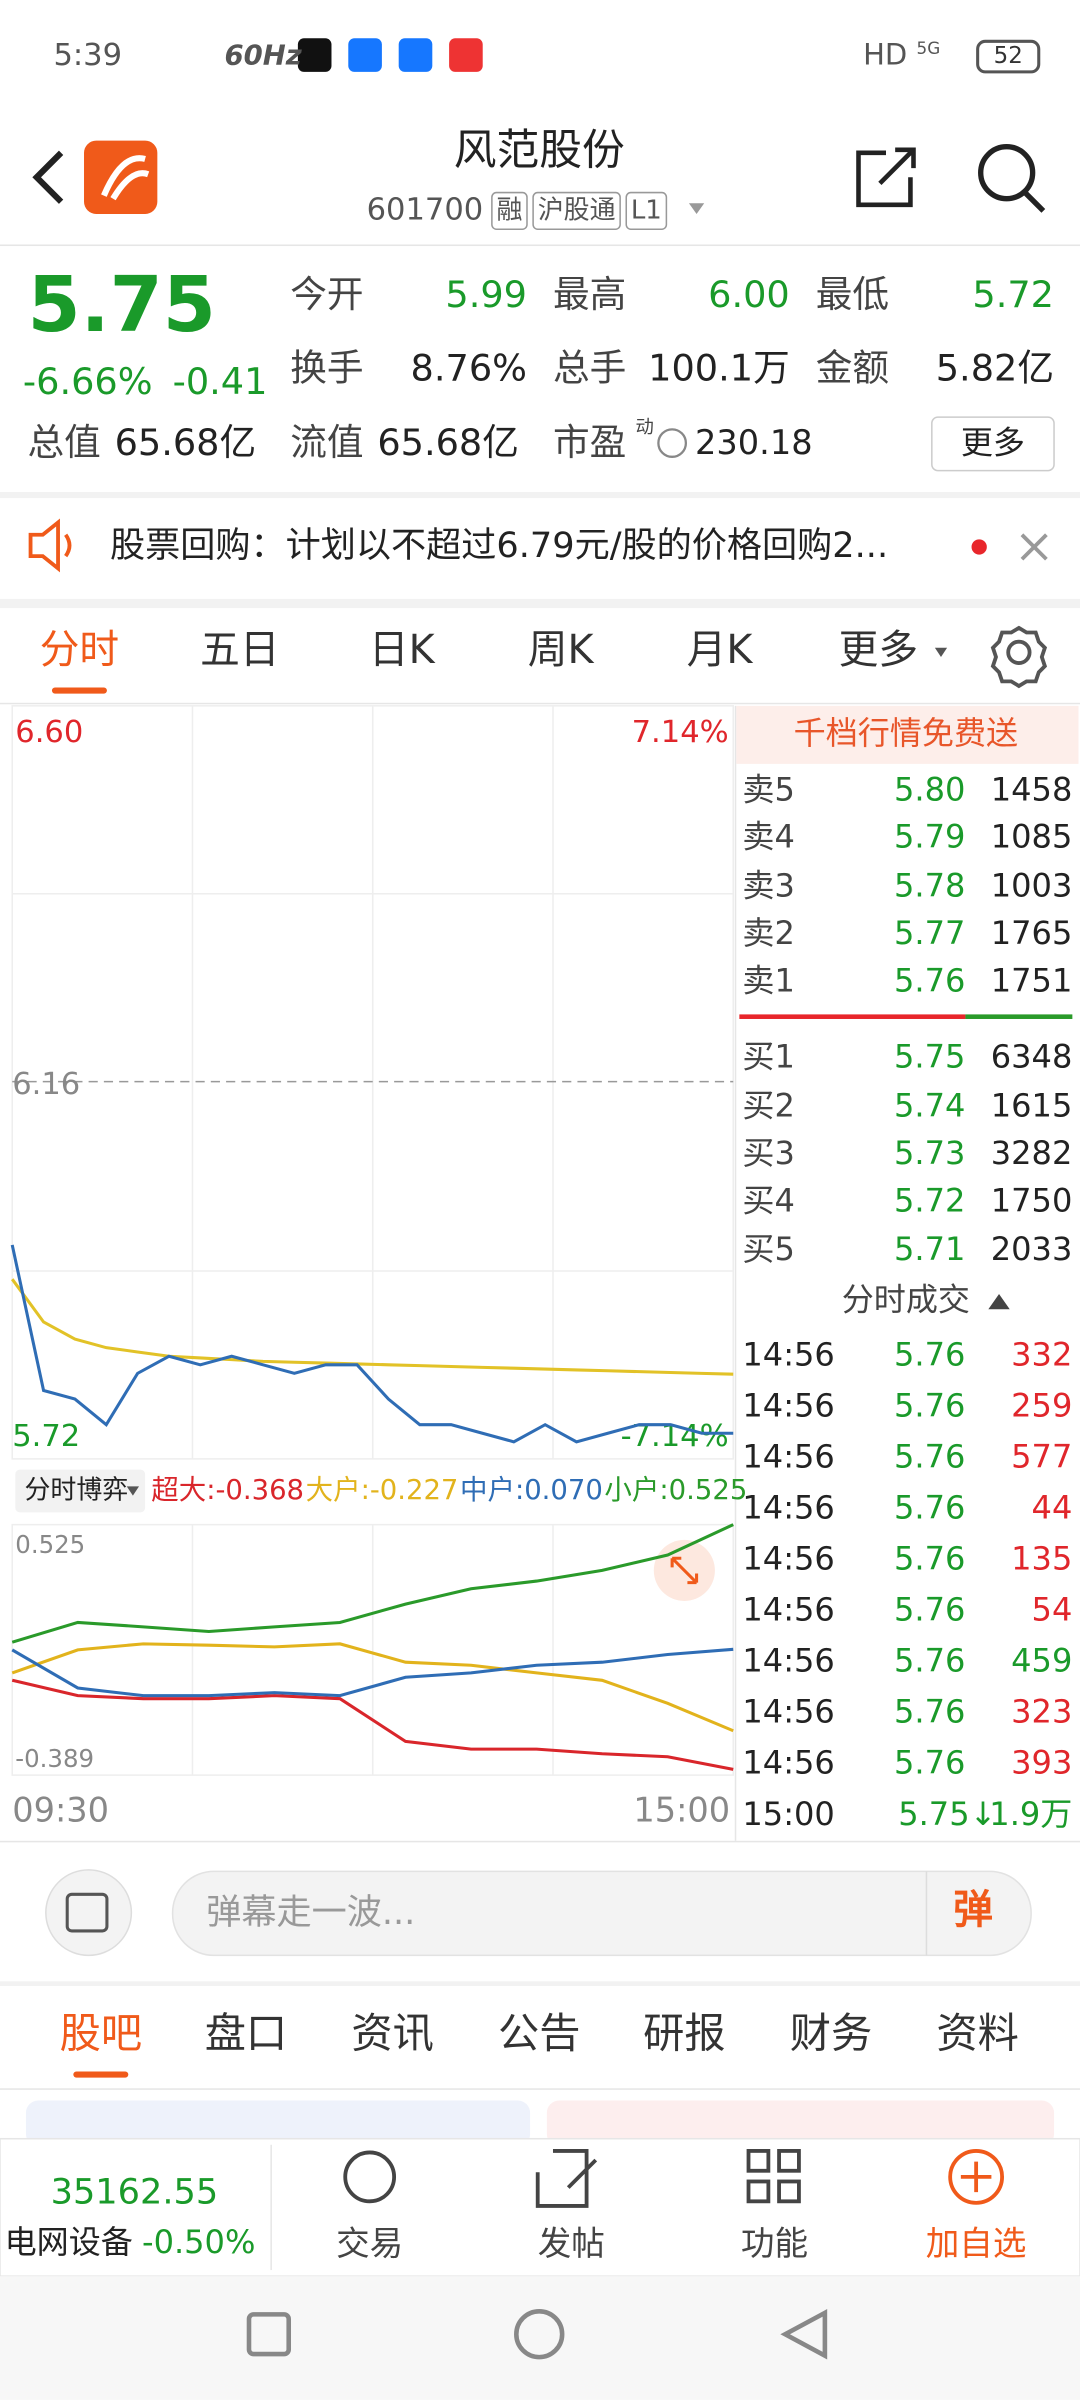 The width and height of the screenshot is (1080, 2400). Describe the element at coordinates (929, 1249) in the screenshot. I see `book-price: 5.71` at that location.